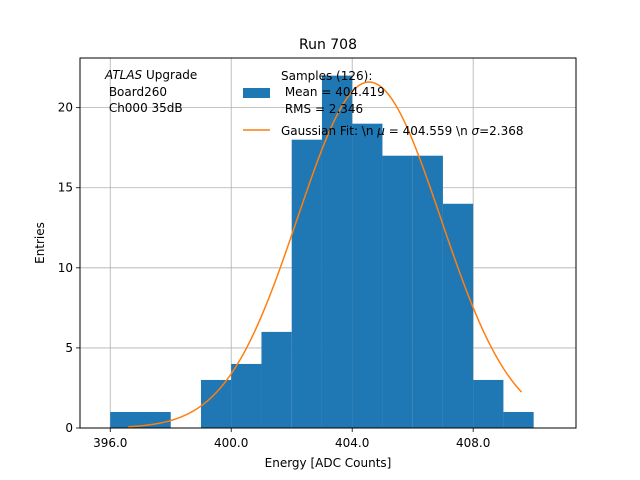 The height and width of the screenshot is (480, 640). What do you see at coordinates (65, 268) in the screenshot?
I see `y-tick-label: 10` at bounding box center [65, 268].